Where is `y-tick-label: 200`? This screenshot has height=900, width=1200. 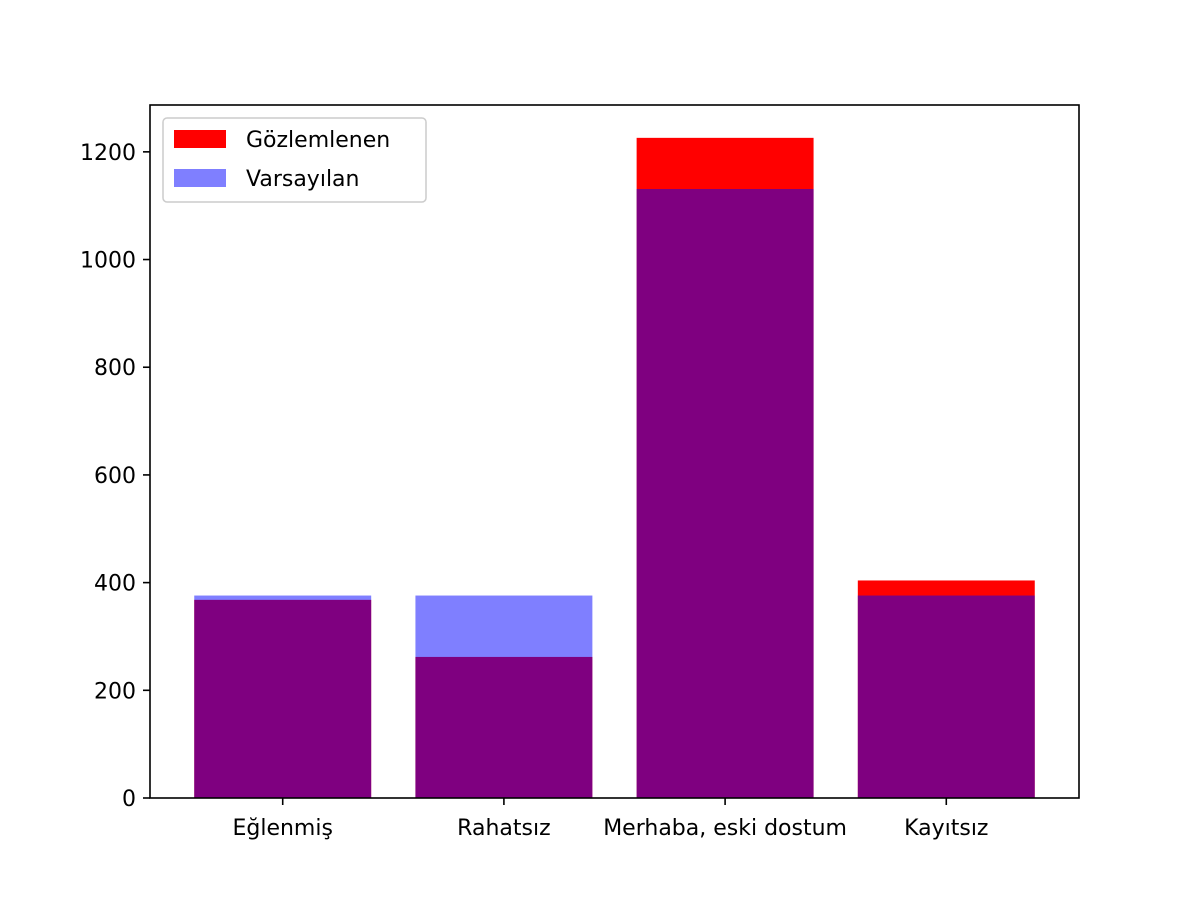 y-tick-label: 200 is located at coordinates (115, 691).